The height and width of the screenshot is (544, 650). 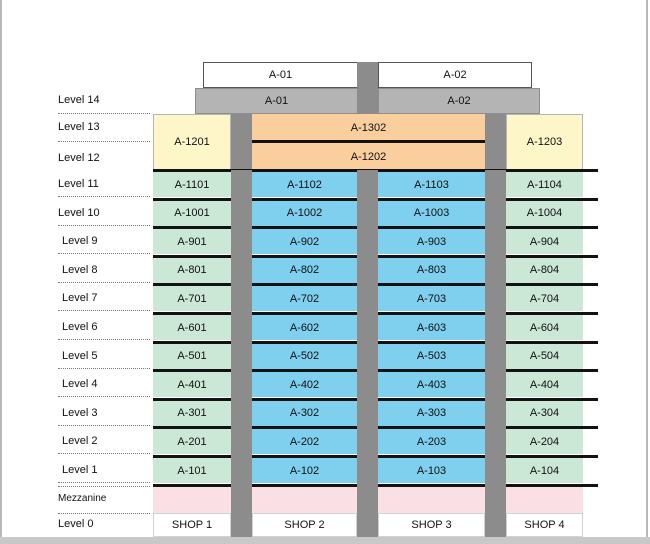 I want to click on level-label: Level 5, so click(x=80, y=355).